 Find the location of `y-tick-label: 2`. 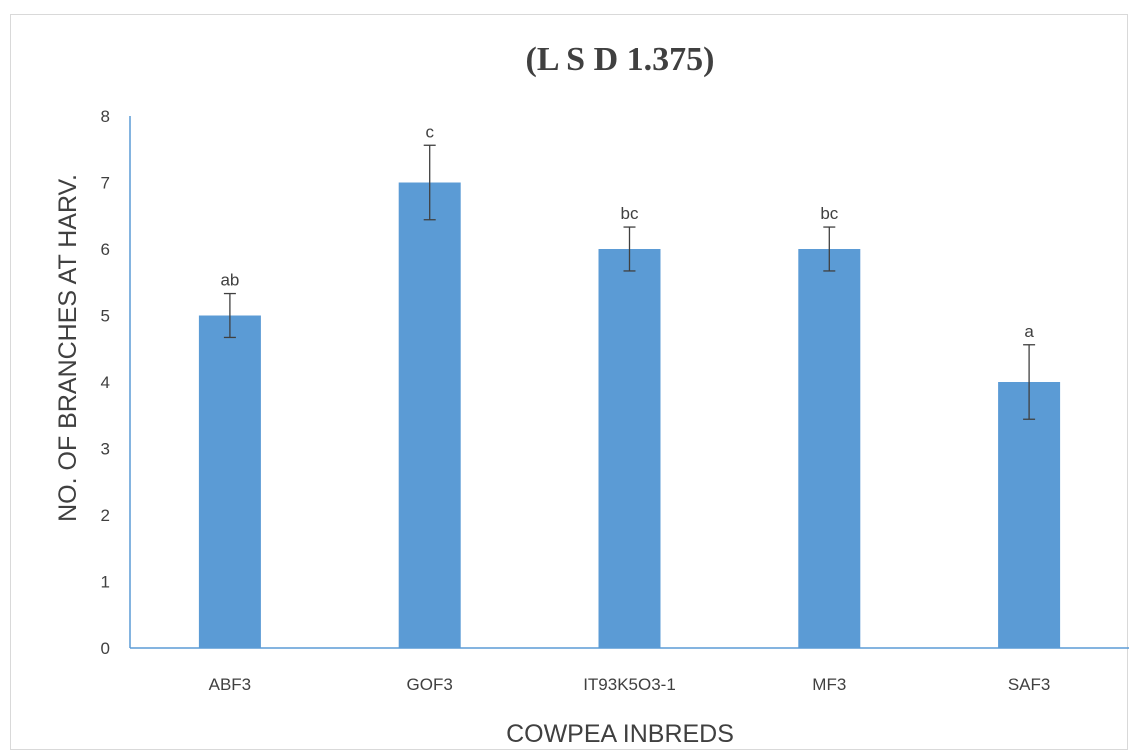

y-tick-label: 2 is located at coordinates (105, 515).